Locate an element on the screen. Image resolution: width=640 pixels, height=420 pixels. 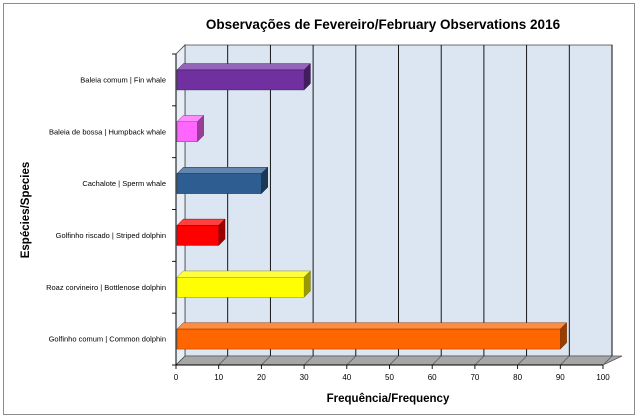
category-label: Baleia de bossa | Humpback whale is located at coordinates (107, 131).